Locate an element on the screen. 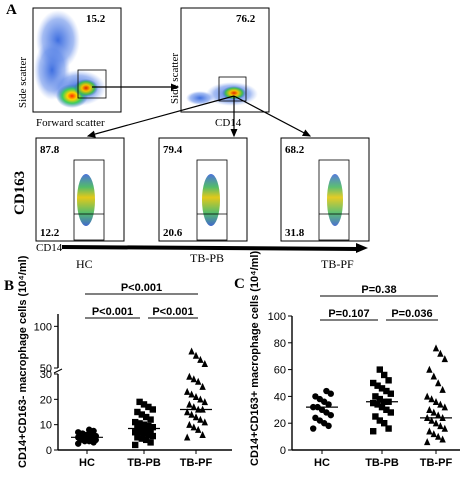 The width and height of the screenshot is (474, 484). chart-b-y-label: CD14+CD163- macrophage cells (10⁴/ml) is located at coordinates (23, 361).